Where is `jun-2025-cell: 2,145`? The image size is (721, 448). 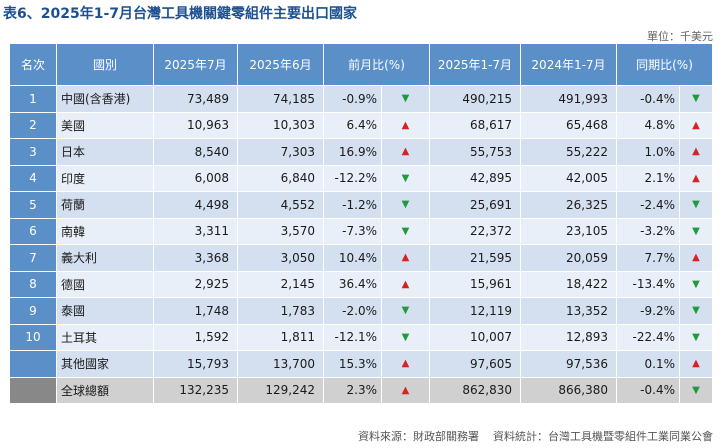
jun-2025-cell: 2,145 is located at coordinates (280, 284).